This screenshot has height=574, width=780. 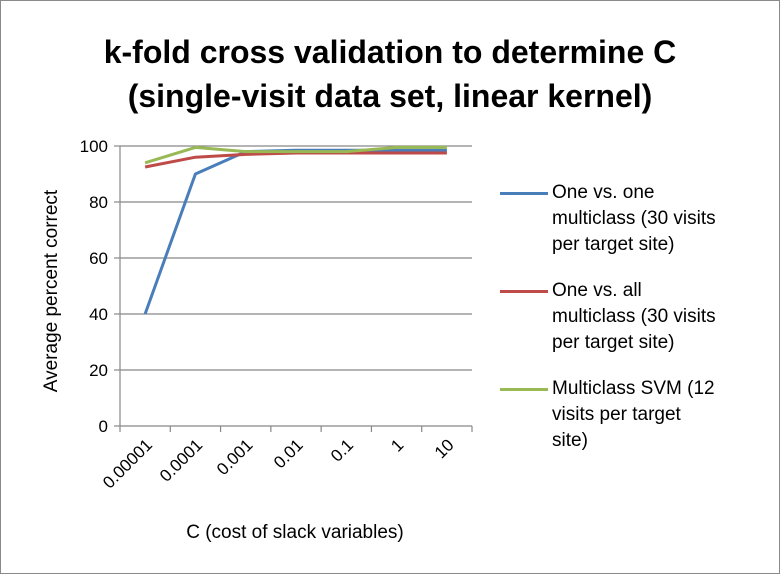 I want to click on series-lines, so click(x=295, y=230).